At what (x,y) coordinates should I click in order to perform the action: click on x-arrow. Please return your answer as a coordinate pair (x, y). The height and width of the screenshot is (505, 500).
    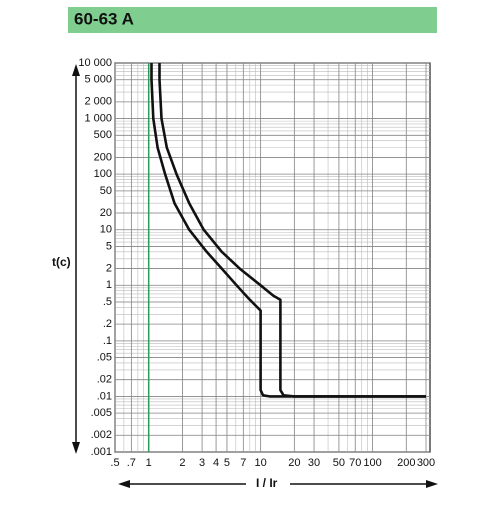
    Looking at the image, I should click on (278, 484).